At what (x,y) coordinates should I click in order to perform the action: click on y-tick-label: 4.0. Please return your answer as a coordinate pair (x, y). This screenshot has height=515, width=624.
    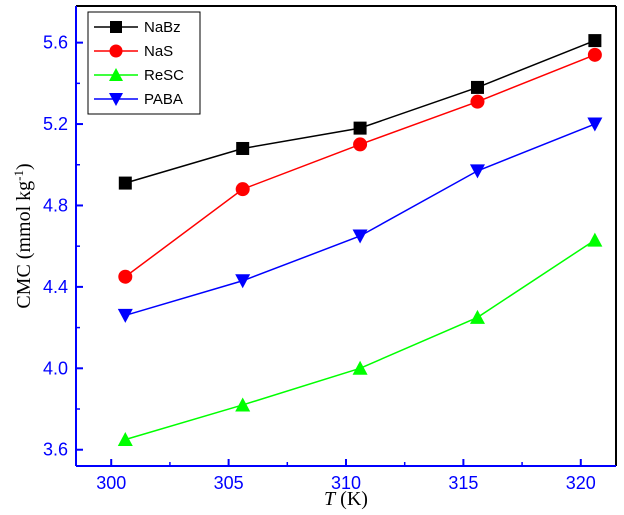
    Looking at the image, I should click on (55, 368).